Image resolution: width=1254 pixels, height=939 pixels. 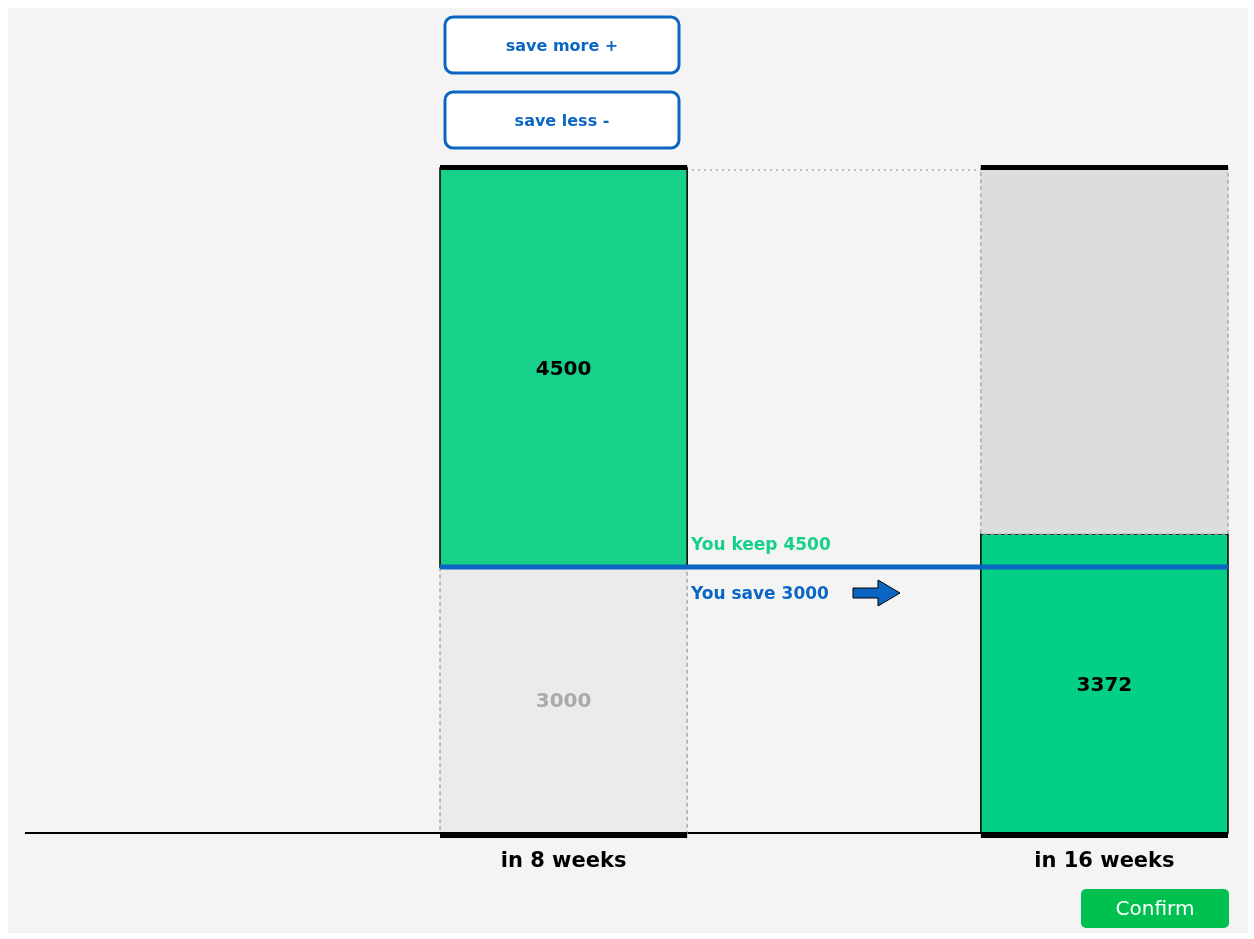 What do you see at coordinates (760, 593) in the screenshot?
I see `annotation: You save 3000` at bounding box center [760, 593].